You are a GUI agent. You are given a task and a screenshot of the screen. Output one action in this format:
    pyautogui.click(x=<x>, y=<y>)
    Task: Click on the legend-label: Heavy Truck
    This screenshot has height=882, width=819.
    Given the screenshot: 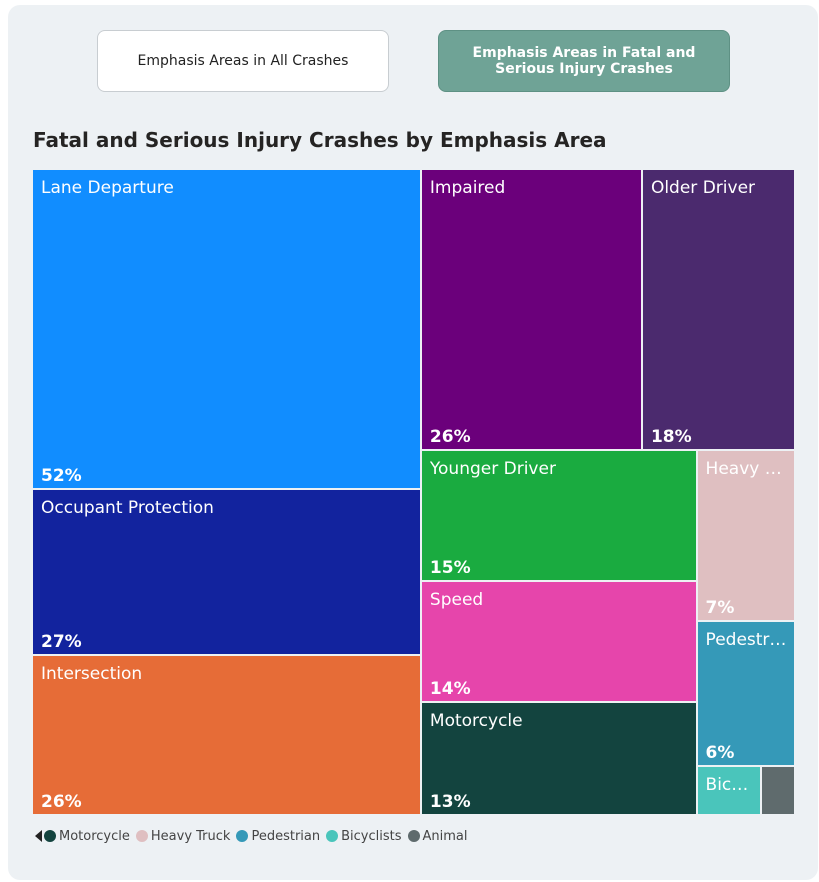 What is the action you would take?
    pyautogui.click(x=190, y=836)
    